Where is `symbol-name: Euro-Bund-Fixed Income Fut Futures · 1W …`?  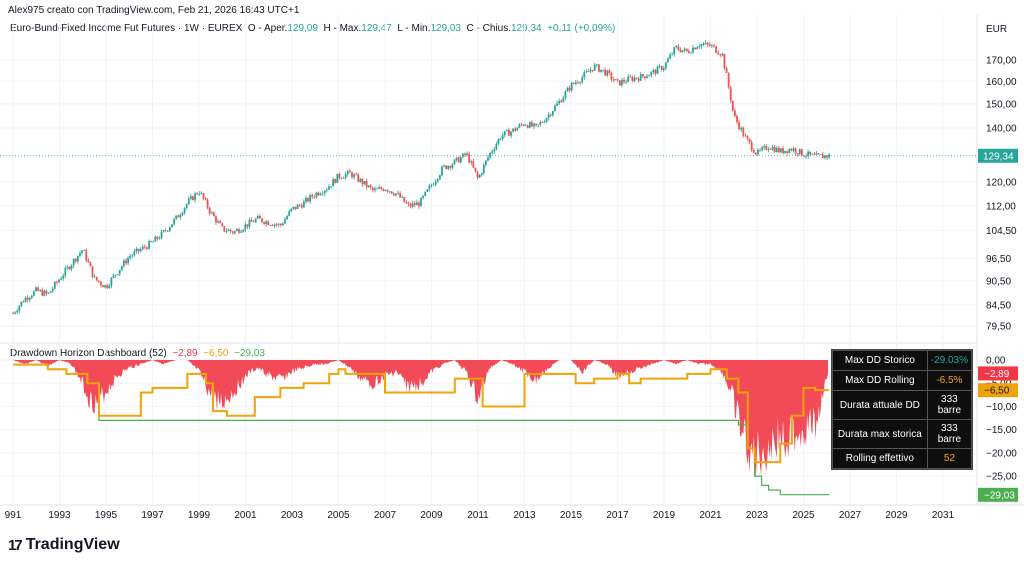 symbol-name: Euro-Bund-Fixed Income Fut Futures · 1W … is located at coordinates (126, 28).